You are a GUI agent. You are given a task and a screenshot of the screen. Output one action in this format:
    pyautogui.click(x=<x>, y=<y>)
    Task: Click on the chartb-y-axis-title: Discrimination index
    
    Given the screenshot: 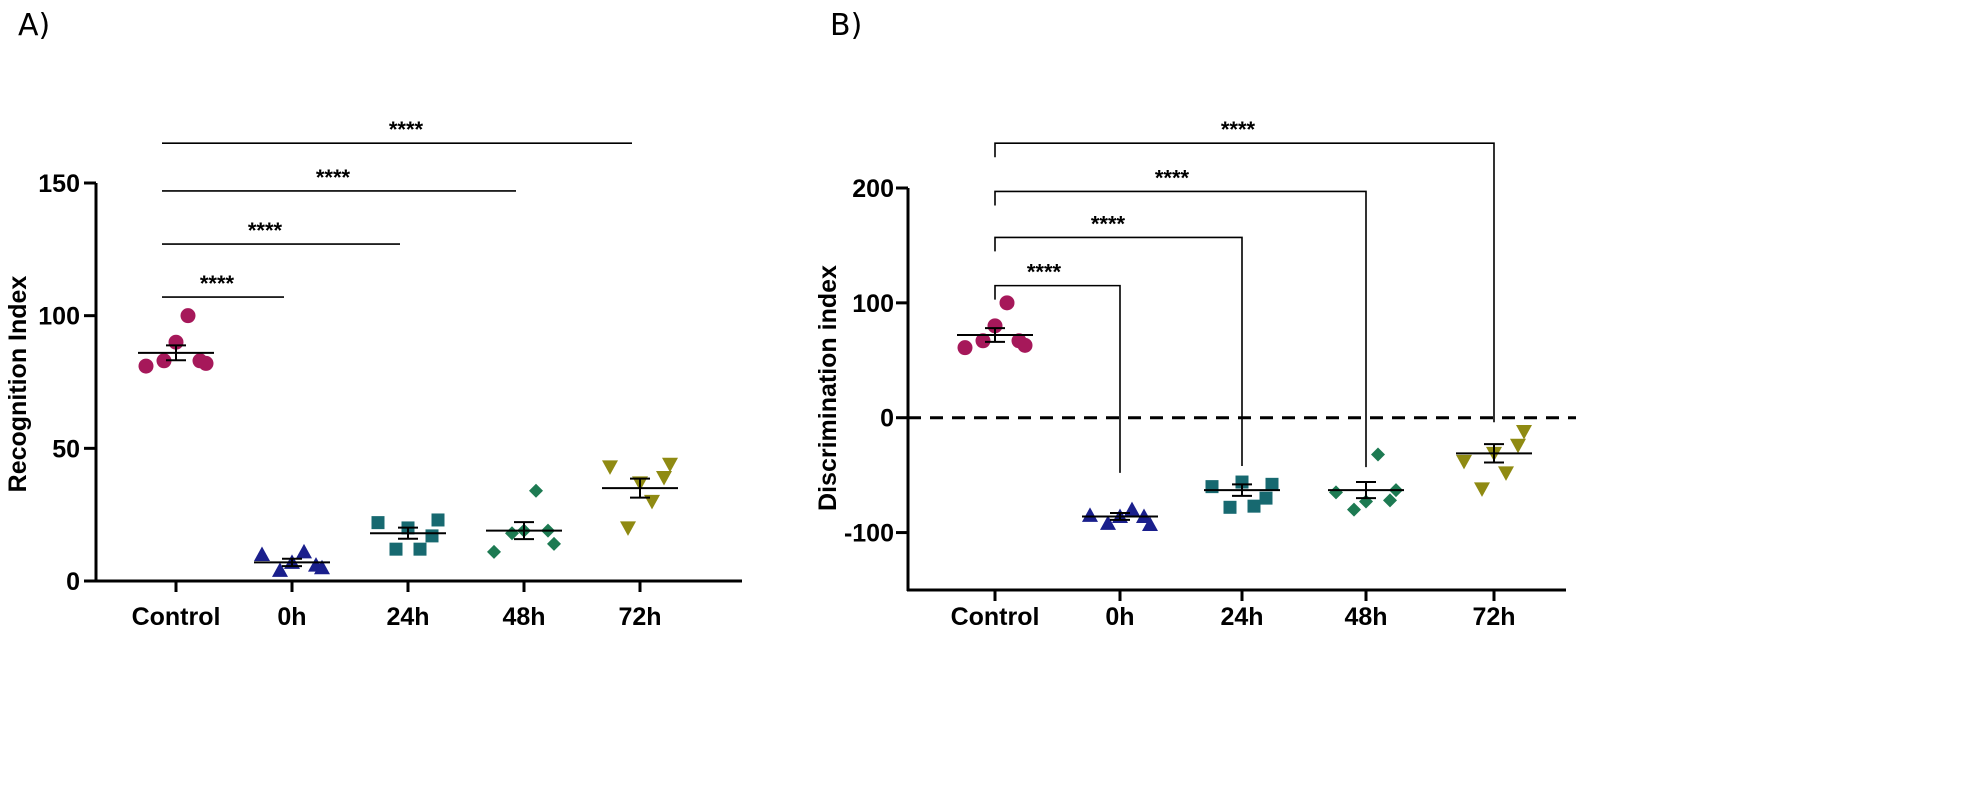 What is the action you would take?
    pyautogui.click(x=828, y=388)
    